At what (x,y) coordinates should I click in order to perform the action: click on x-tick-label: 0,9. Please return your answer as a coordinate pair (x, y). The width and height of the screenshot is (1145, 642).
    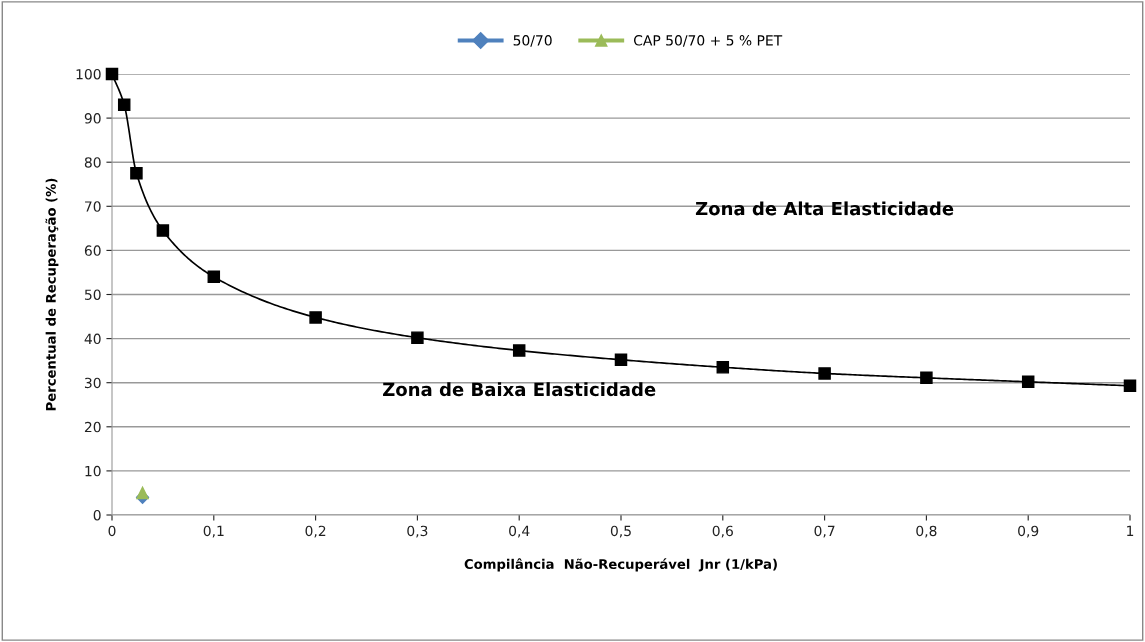
    Looking at the image, I should click on (1028, 531).